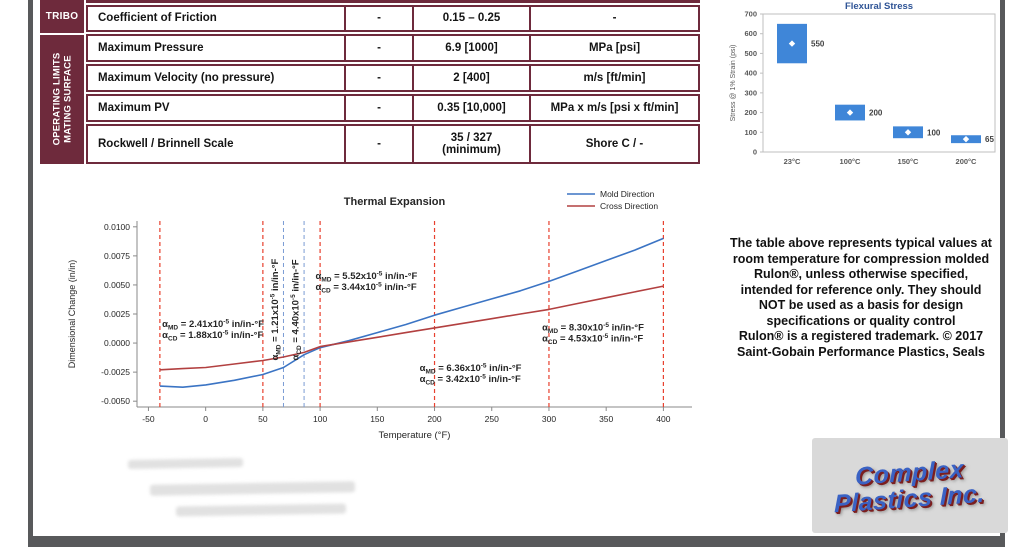 The image size is (1032, 552). I want to click on svg-text: 350, so click(606, 419).